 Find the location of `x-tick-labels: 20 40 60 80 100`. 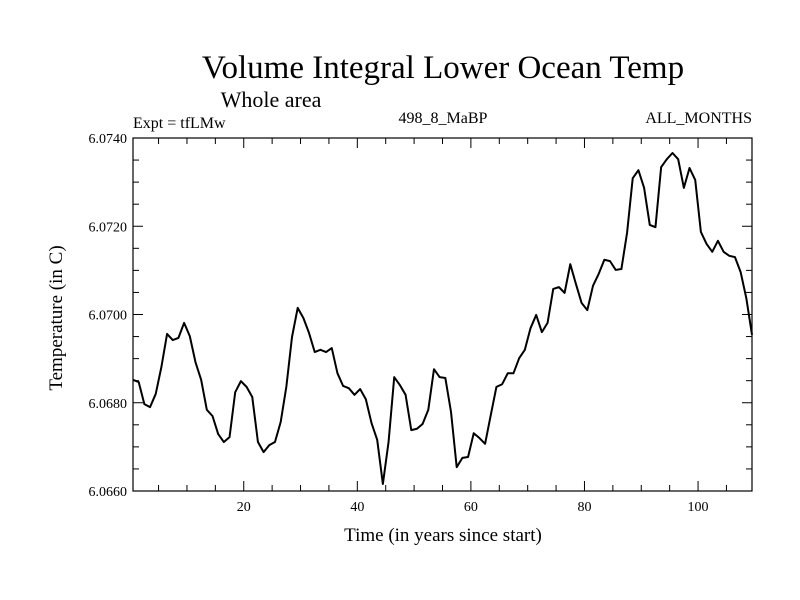

x-tick-labels: 20 40 60 80 100 is located at coordinates (473, 507).